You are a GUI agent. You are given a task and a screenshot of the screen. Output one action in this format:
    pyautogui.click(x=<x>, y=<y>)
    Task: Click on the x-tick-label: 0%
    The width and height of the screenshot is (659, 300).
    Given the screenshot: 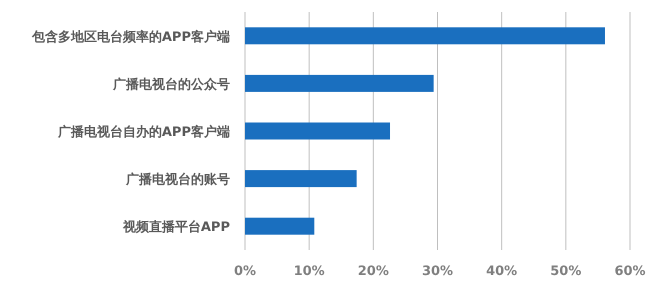 What is the action you would take?
    pyautogui.click(x=245, y=271)
    